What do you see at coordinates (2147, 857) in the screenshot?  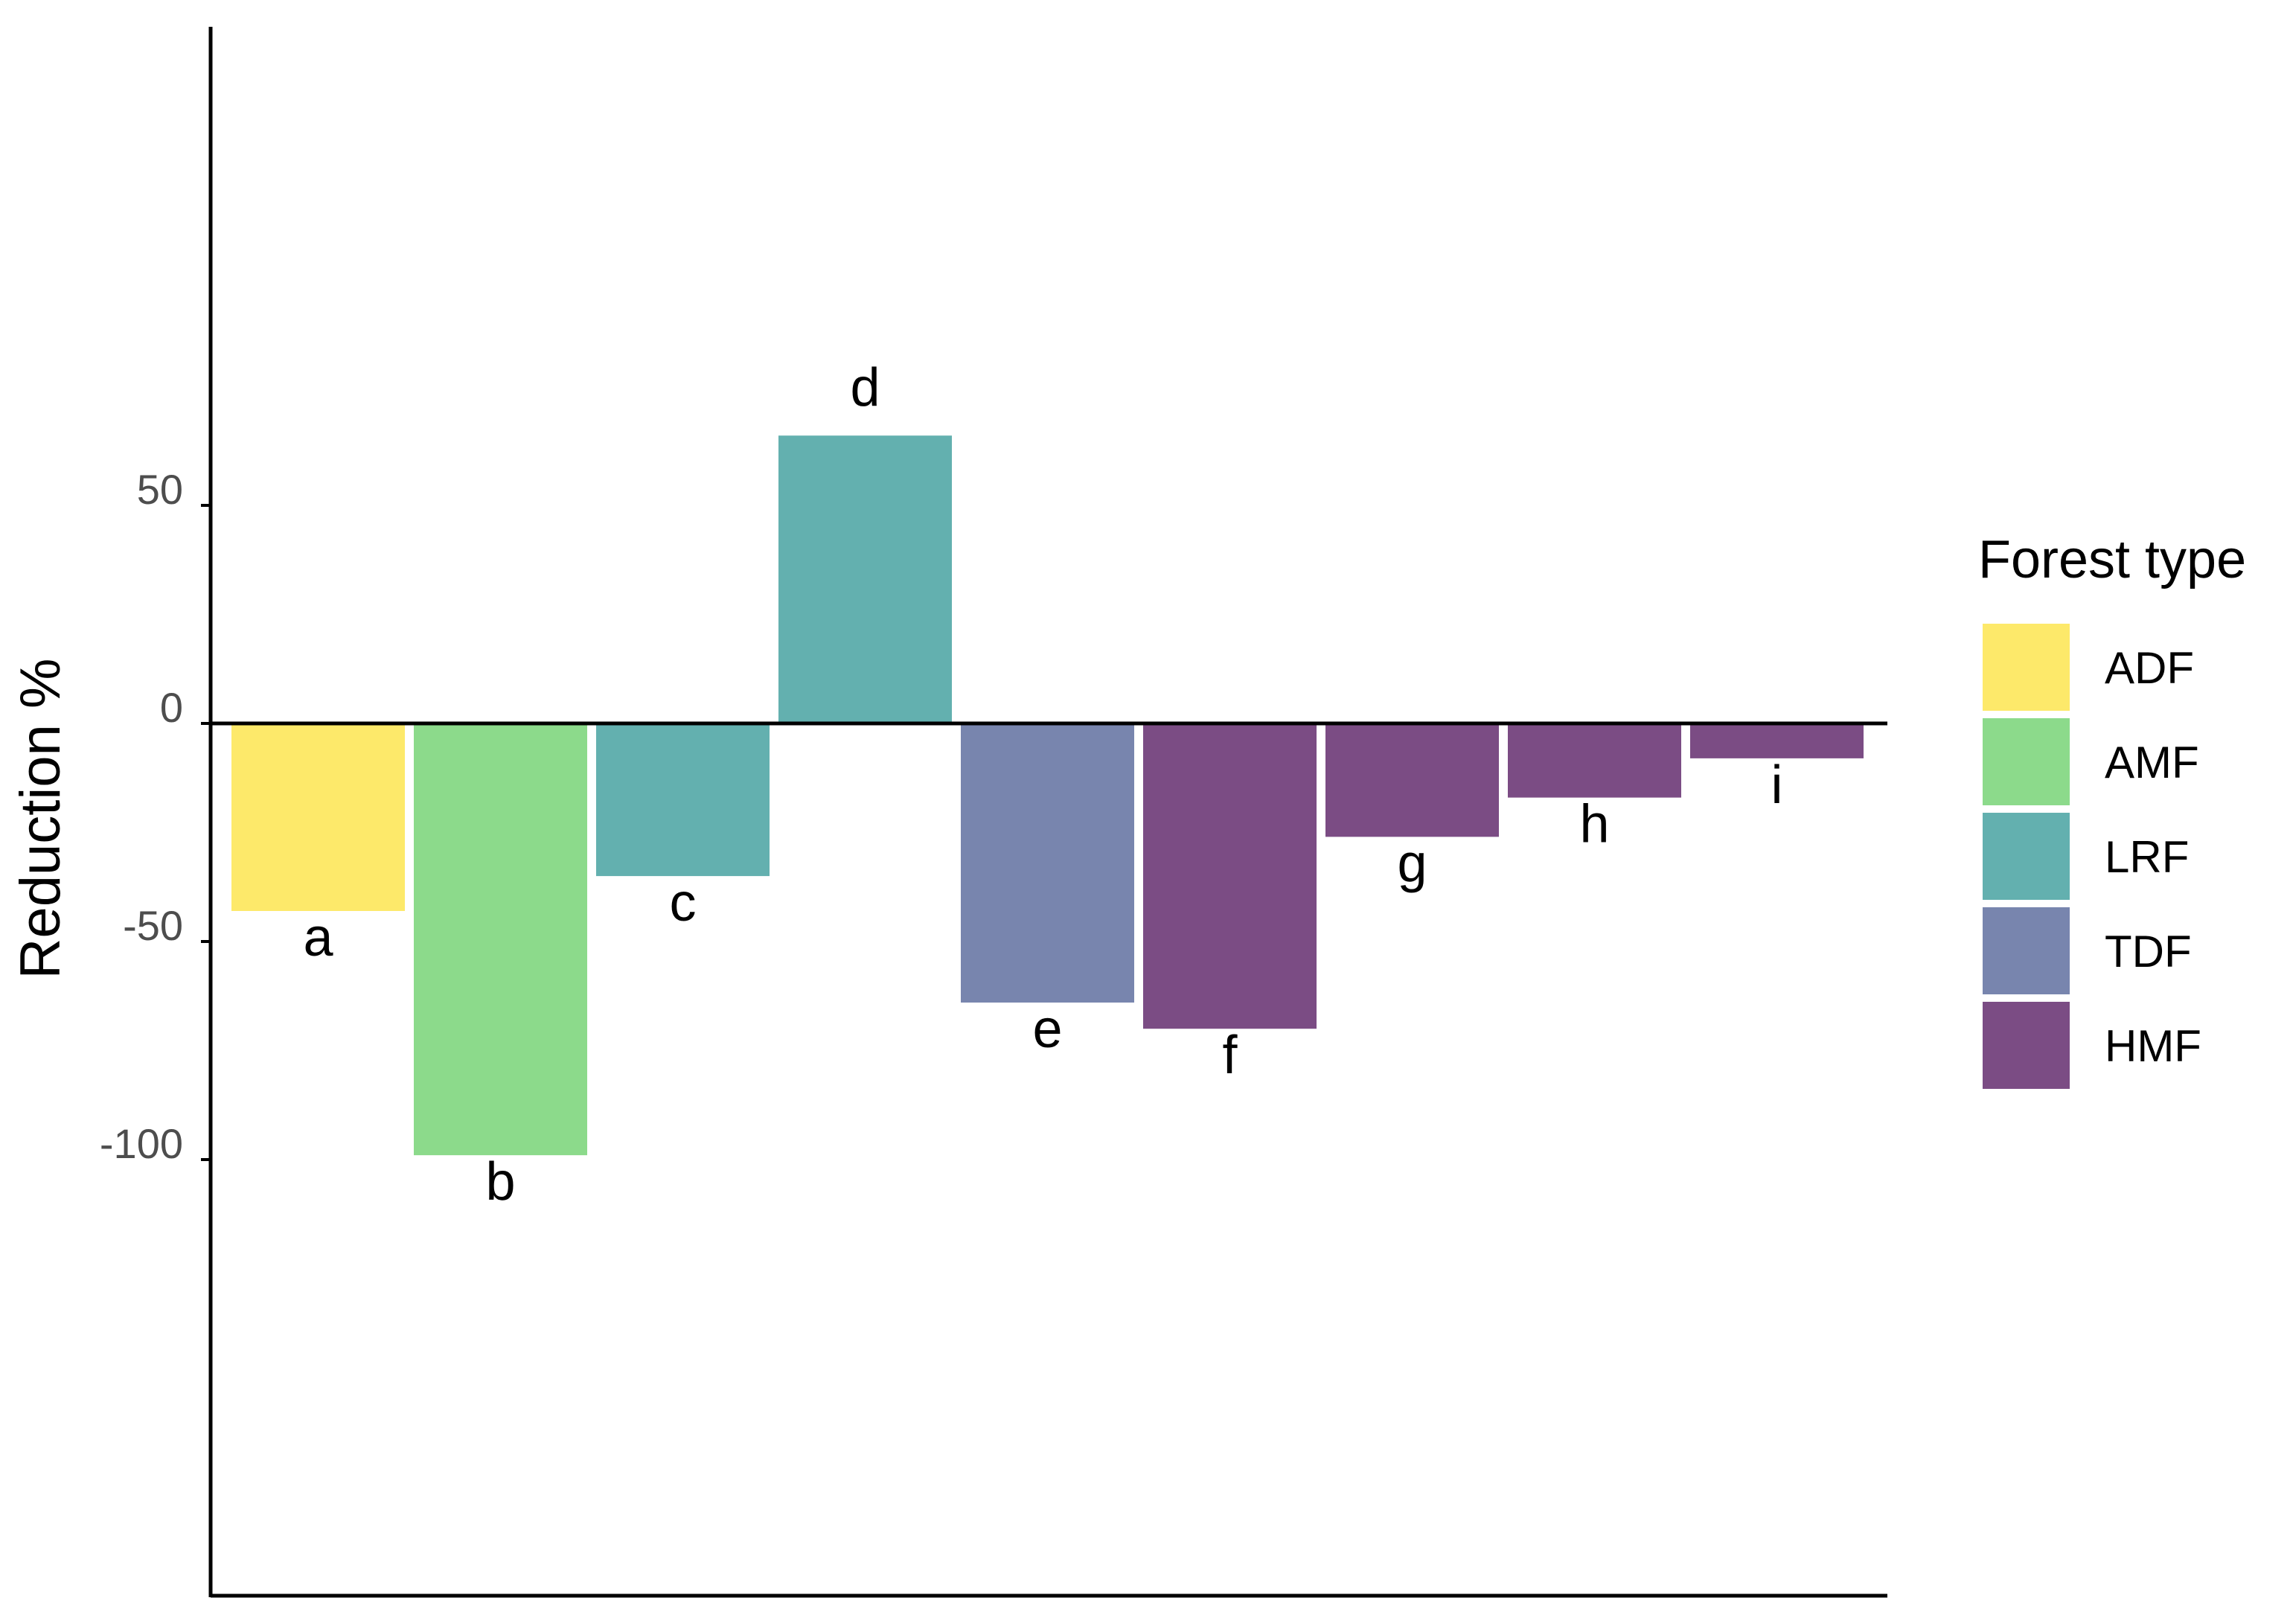 I see `legend-label-lrf: LRF` at bounding box center [2147, 857].